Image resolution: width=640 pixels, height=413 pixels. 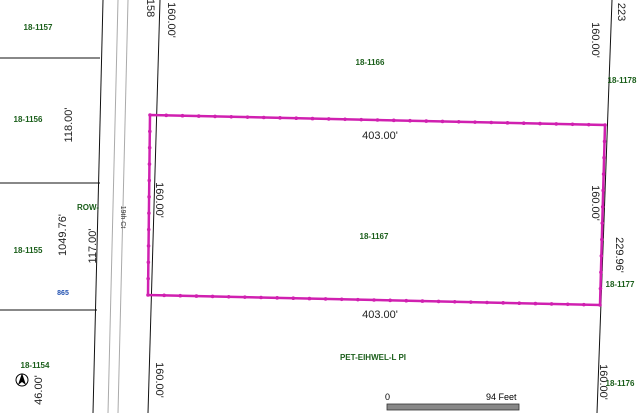 What do you see at coordinates (38, 27) in the screenshot?
I see `parcel-id: 18-1157` at bounding box center [38, 27].